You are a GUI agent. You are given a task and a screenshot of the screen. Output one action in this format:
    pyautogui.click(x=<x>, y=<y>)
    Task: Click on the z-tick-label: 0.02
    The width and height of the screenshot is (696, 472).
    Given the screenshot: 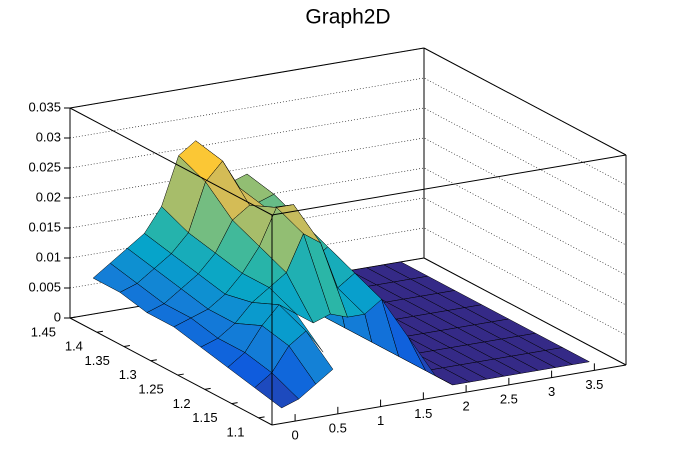 What is the action you would take?
    pyautogui.click(x=48, y=196)
    